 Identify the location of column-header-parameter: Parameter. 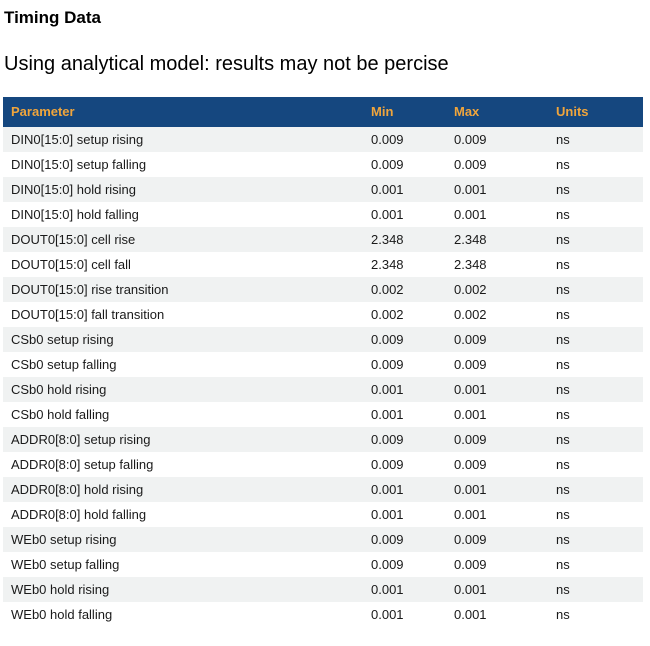
(183, 111).